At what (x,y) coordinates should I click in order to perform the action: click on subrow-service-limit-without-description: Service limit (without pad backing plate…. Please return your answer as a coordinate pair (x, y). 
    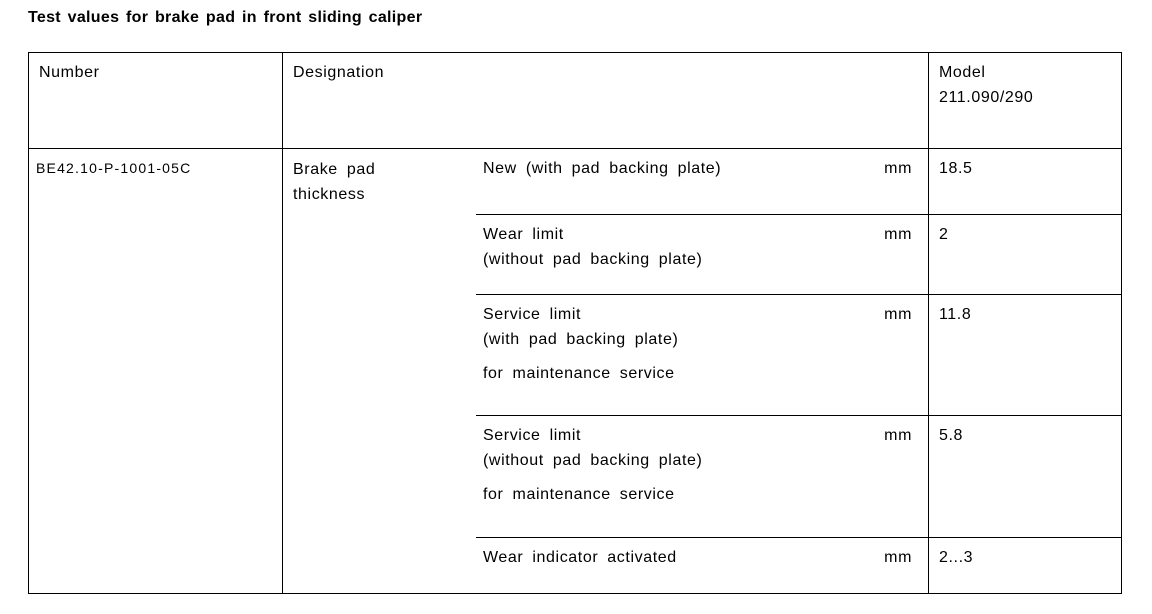
    Looking at the image, I should click on (702, 476).